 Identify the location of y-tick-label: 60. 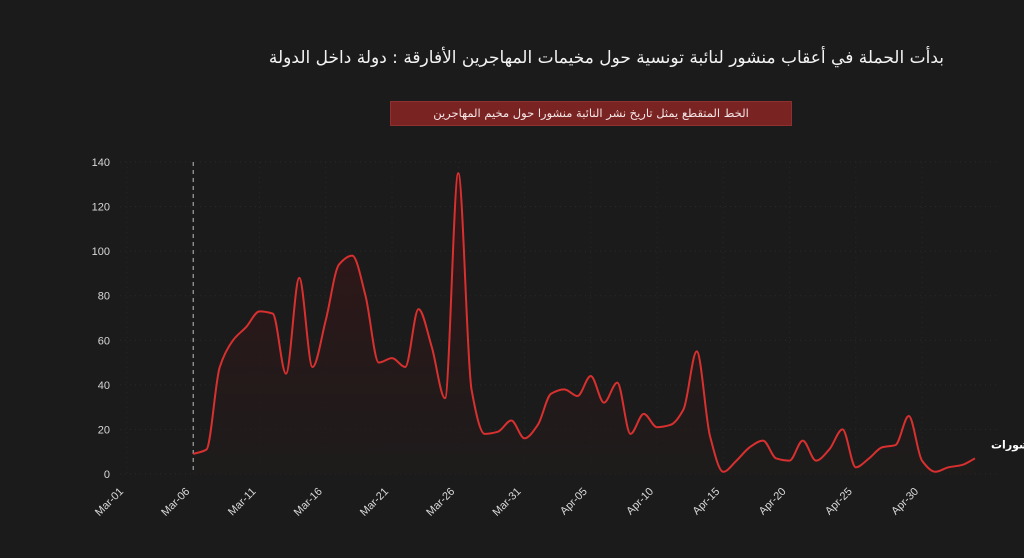
(104, 341).